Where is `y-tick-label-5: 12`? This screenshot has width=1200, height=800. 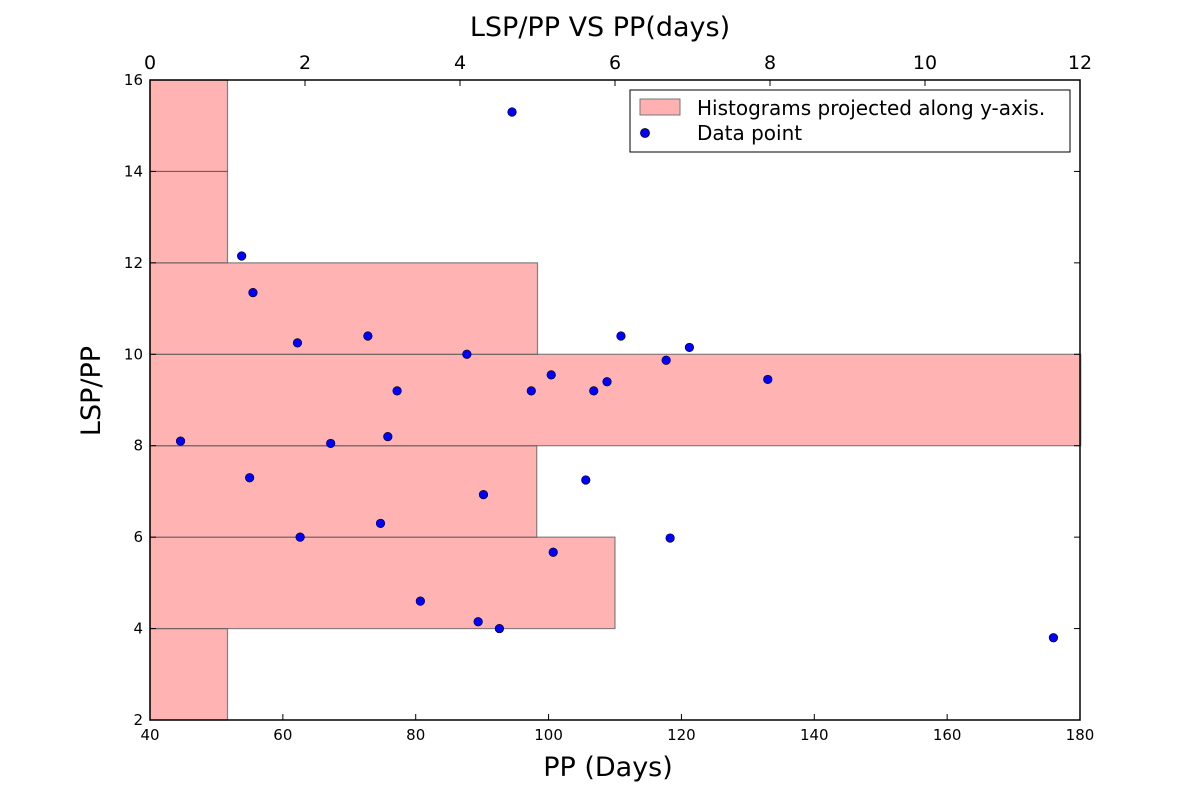 y-tick-label-5: 12 is located at coordinates (133, 263).